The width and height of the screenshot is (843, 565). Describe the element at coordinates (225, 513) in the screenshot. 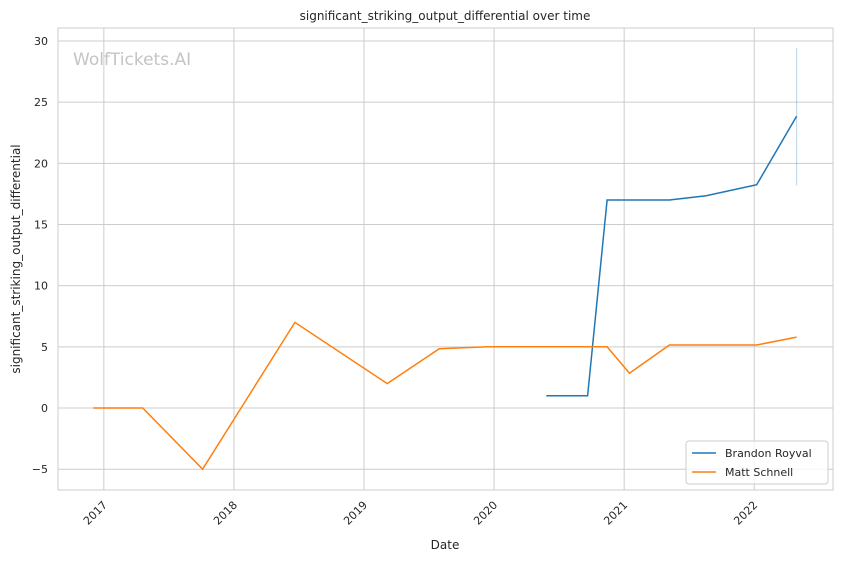

I see `x-tick-label: 2018` at that location.